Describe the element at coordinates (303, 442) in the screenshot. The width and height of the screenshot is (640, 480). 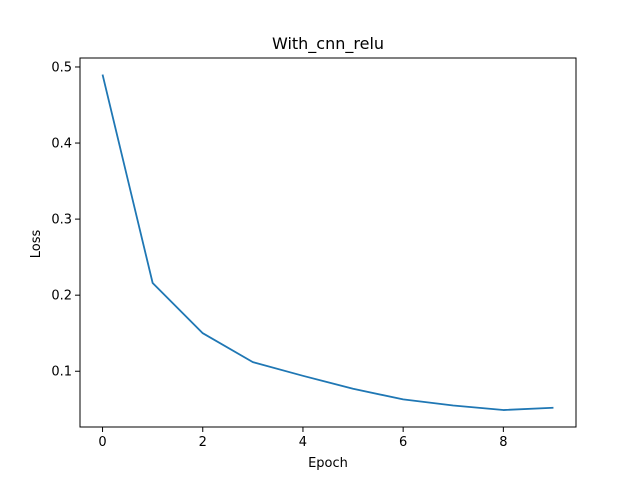
I see `x-tick-label: 4` at that location.